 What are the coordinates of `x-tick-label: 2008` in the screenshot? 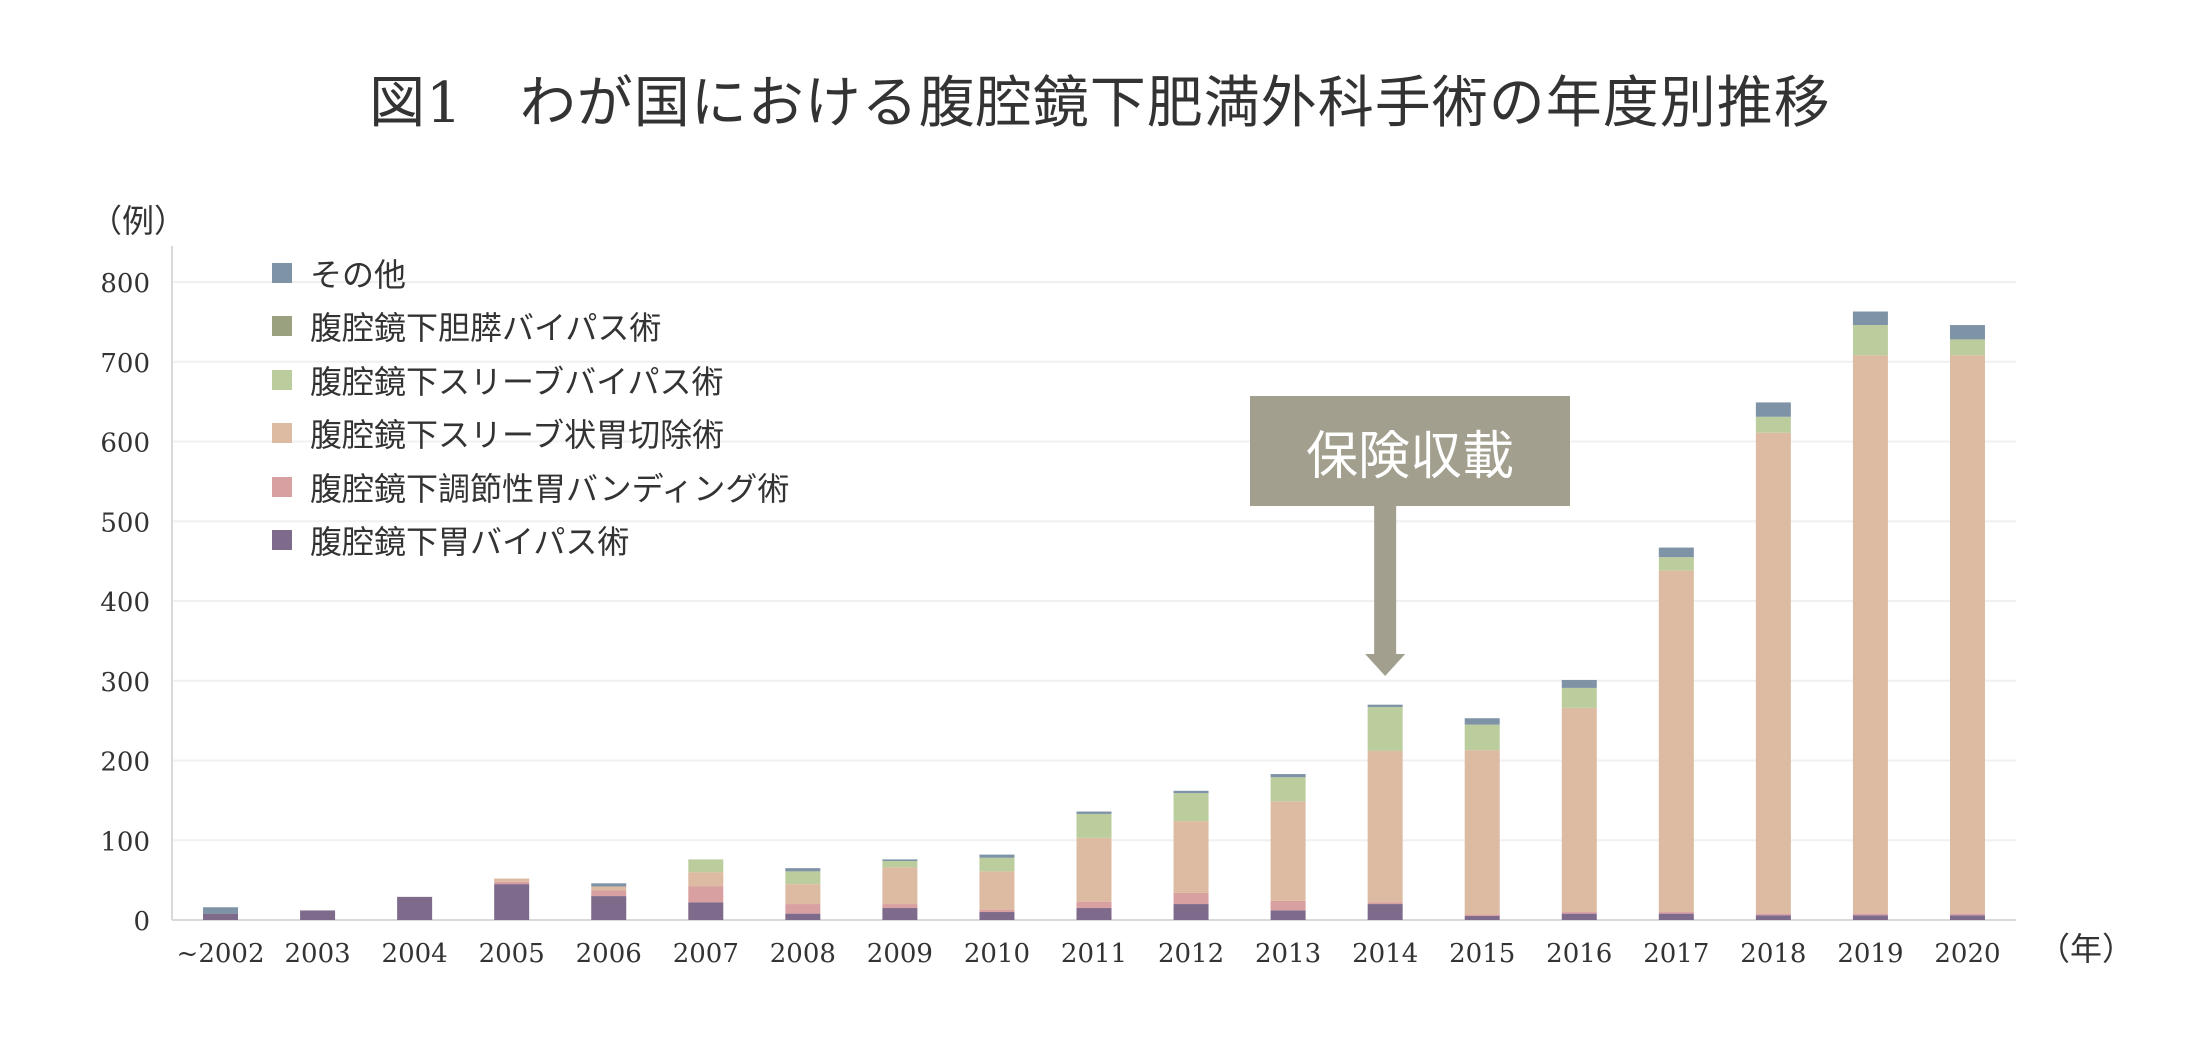 It's located at (803, 954).